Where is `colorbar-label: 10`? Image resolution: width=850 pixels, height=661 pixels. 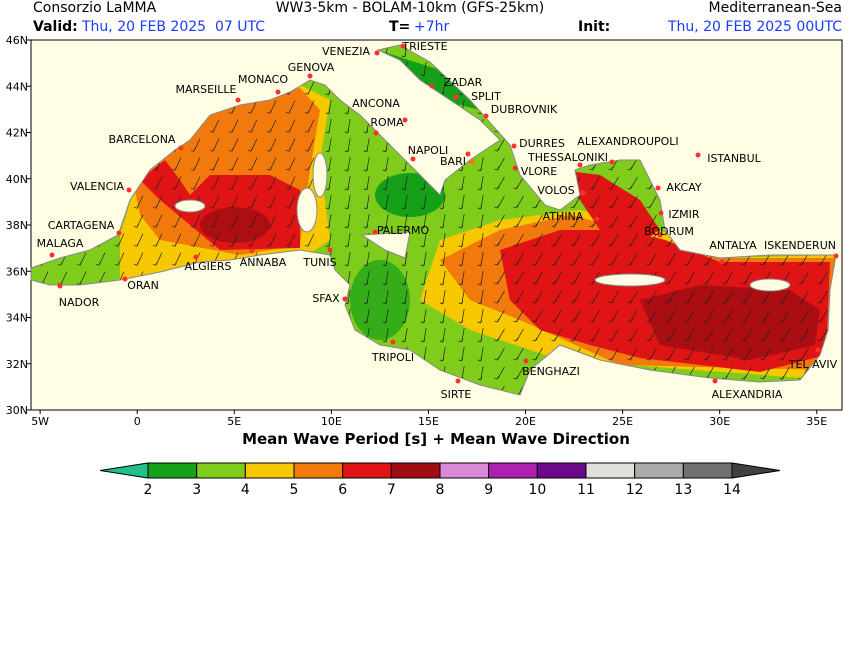
colorbar-label: 10 is located at coordinates (537, 490).